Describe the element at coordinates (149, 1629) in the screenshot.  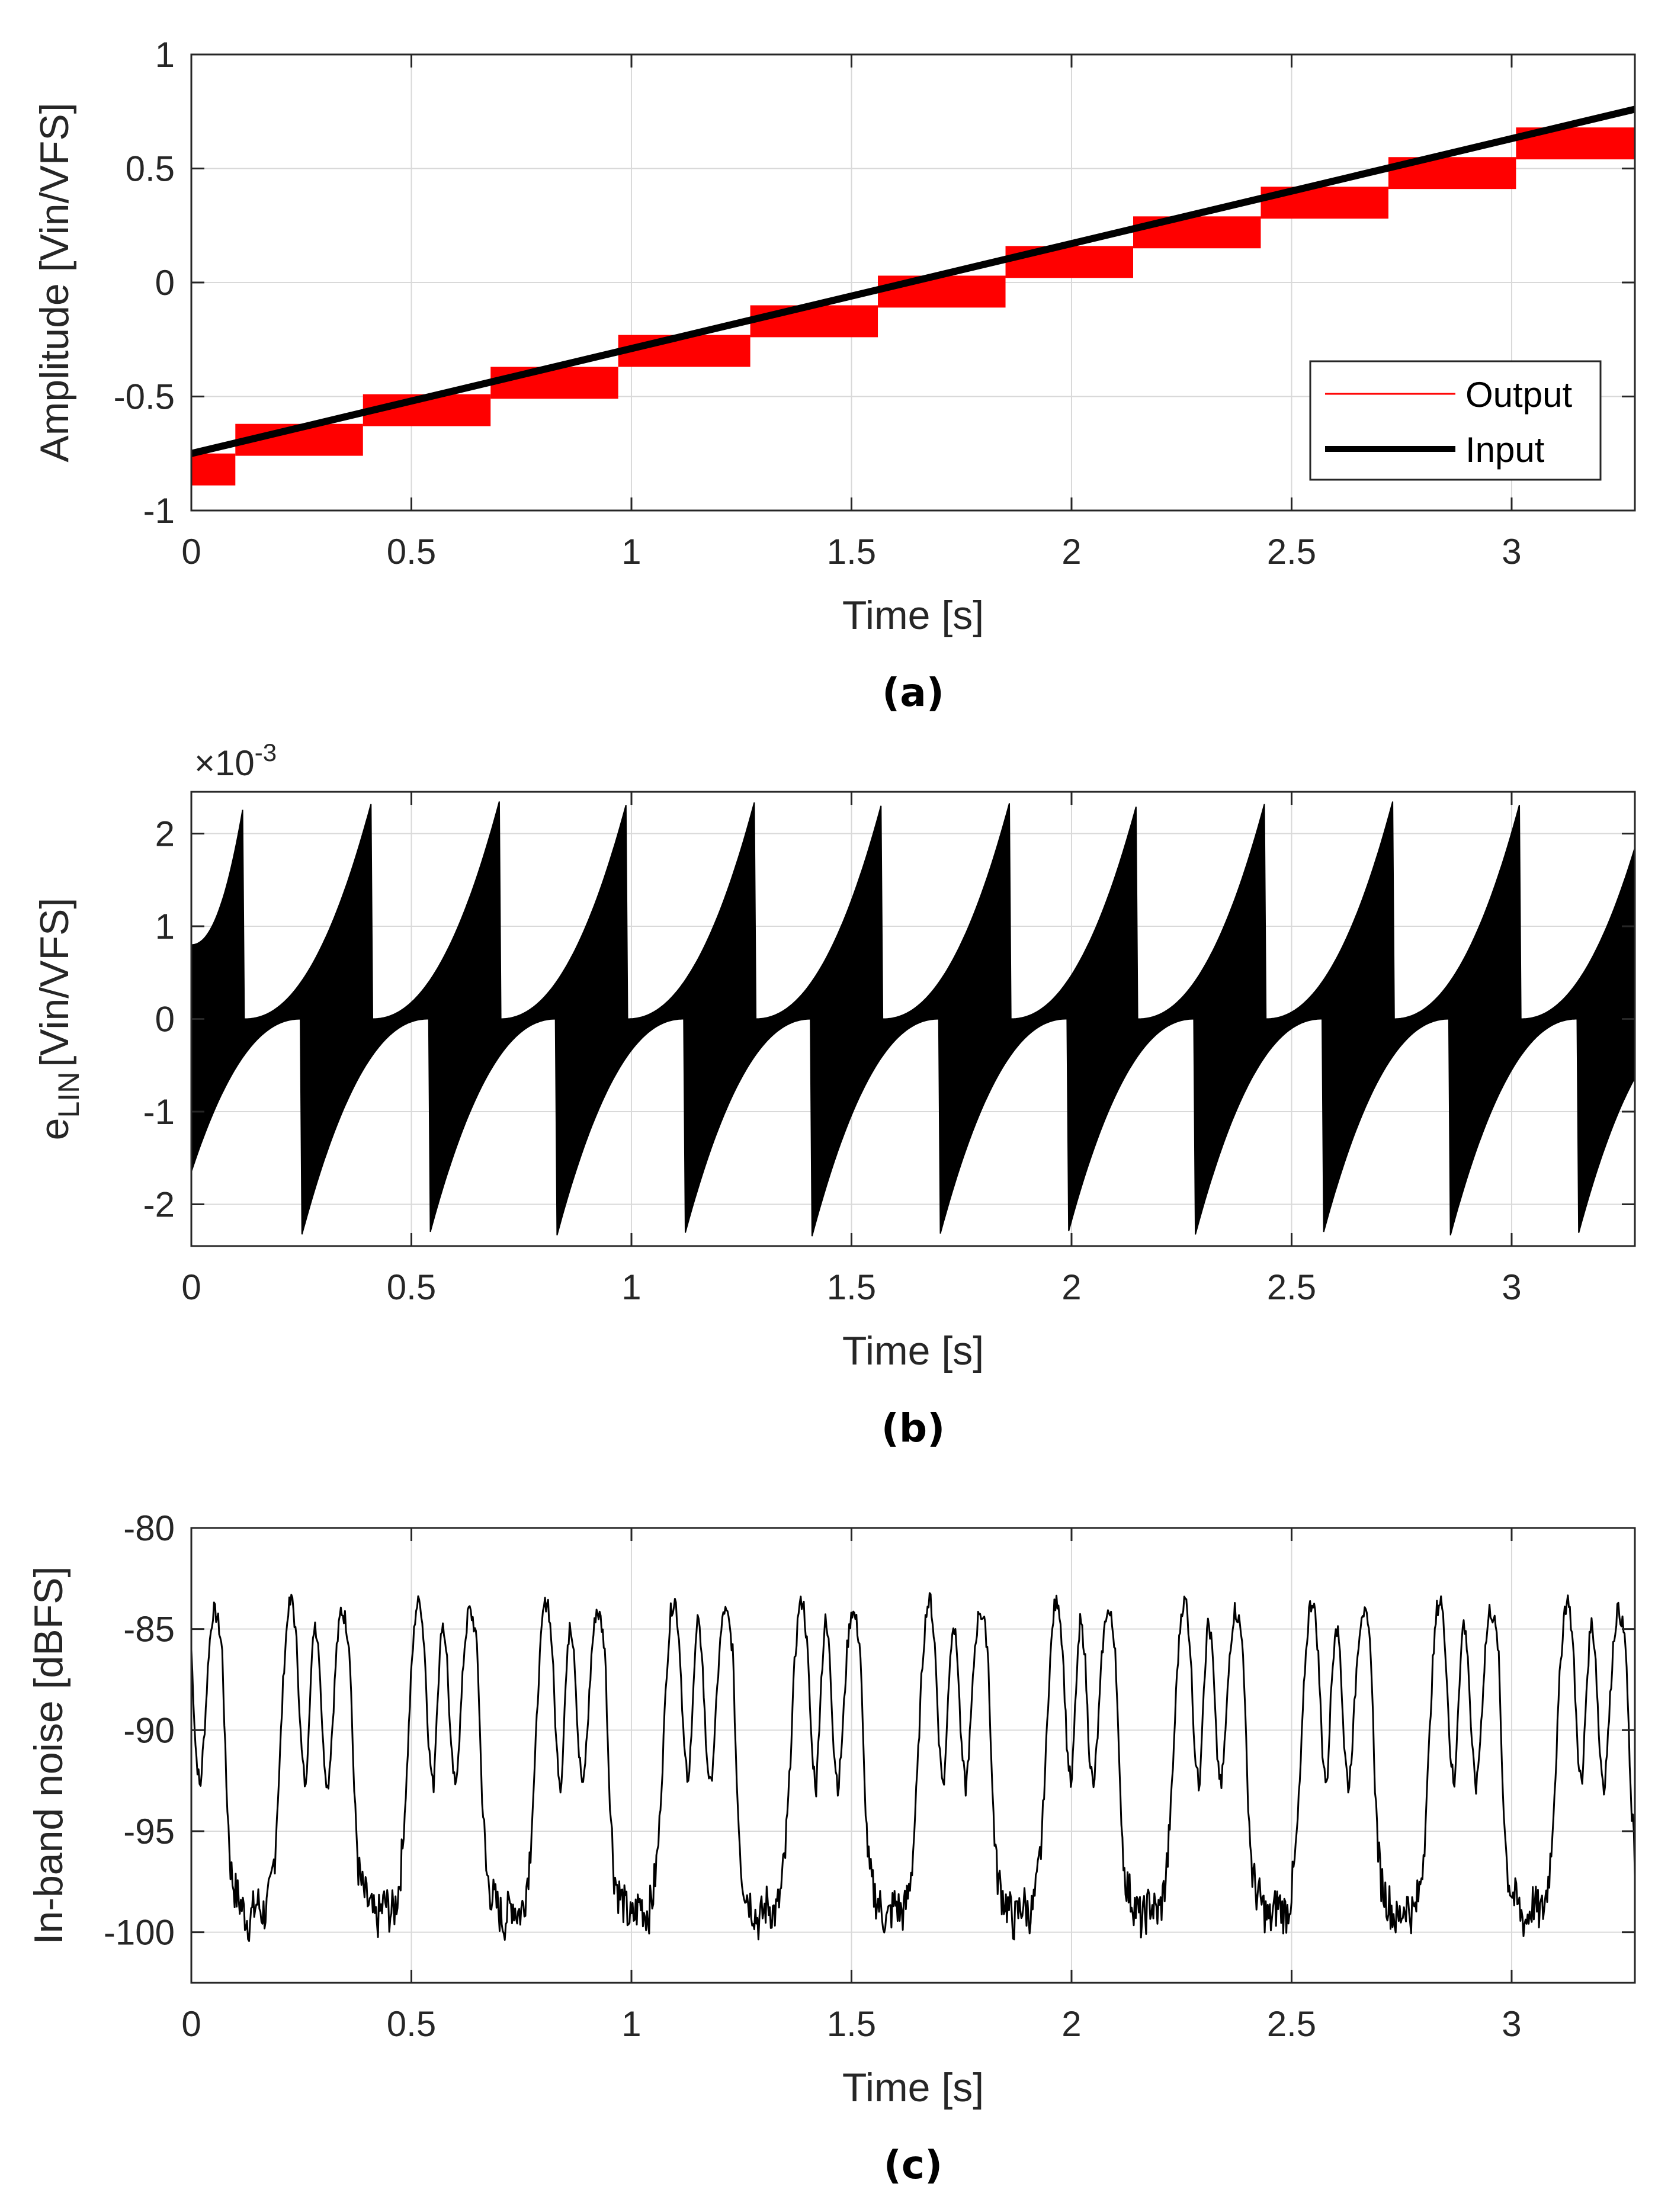
I see `y-tick-label: -85` at that location.